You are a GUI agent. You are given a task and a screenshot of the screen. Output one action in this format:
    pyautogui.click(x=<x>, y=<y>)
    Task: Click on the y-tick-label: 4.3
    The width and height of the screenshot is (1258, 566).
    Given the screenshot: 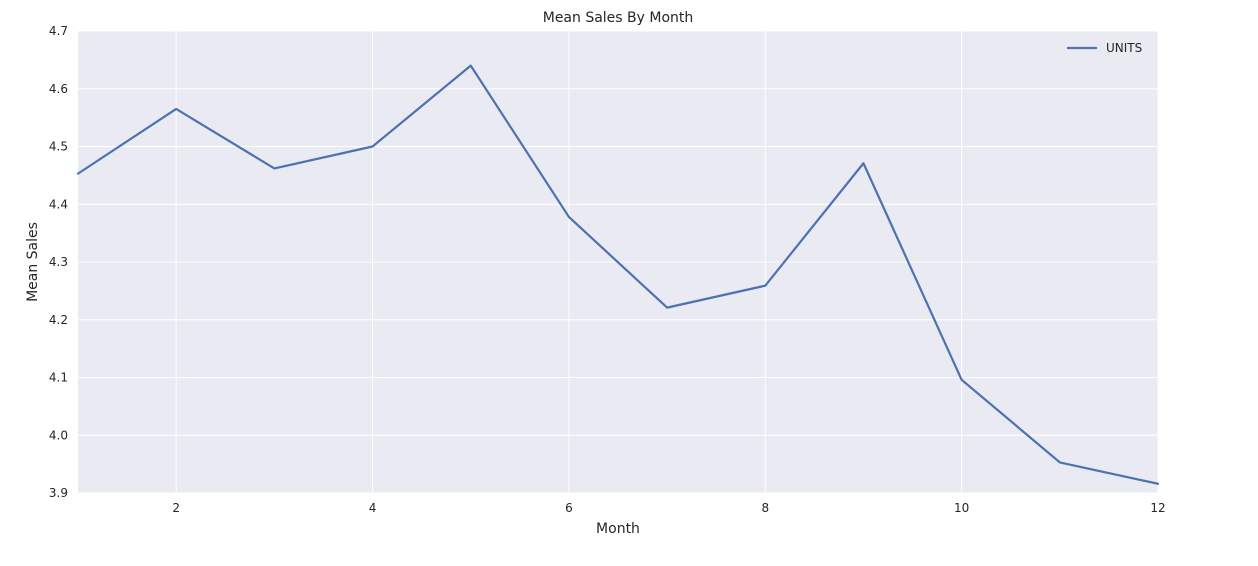 What is the action you would take?
    pyautogui.click(x=58, y=262)
    